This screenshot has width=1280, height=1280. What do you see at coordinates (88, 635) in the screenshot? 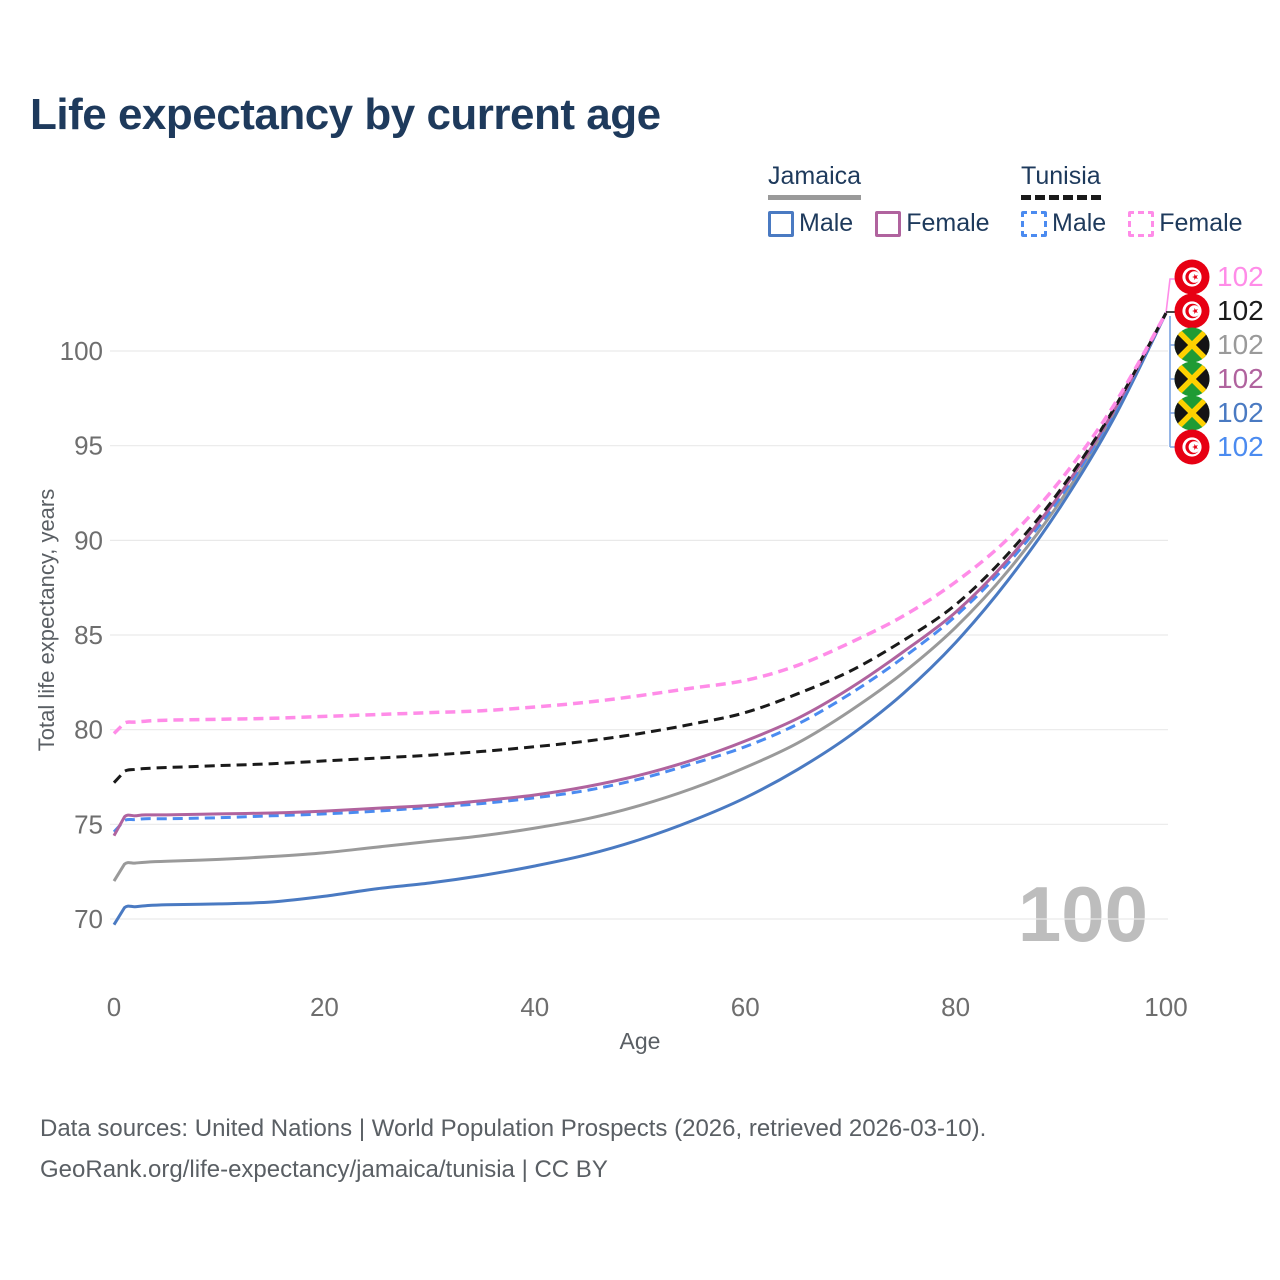
I see `y-tick-85: 85` at bounding box center [88, 635].